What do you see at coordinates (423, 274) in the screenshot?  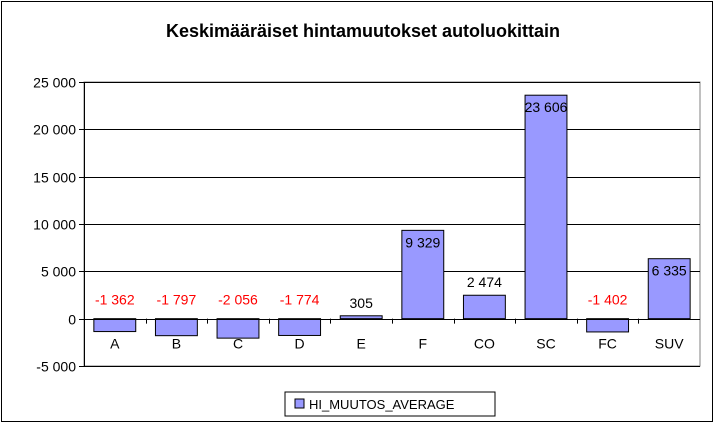 I see `bar-f` at bounding box center [423, 274].